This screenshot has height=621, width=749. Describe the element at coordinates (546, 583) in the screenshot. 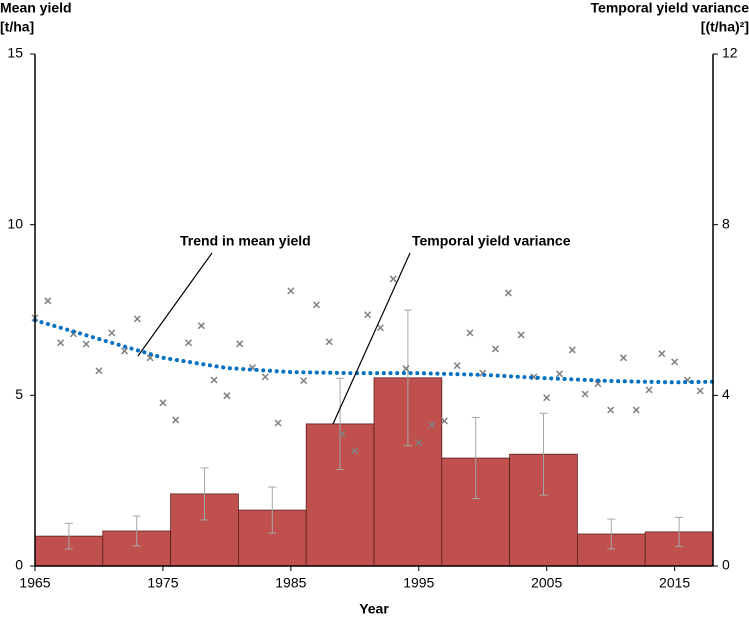

I see `x-tick-label: 2005` at that location.